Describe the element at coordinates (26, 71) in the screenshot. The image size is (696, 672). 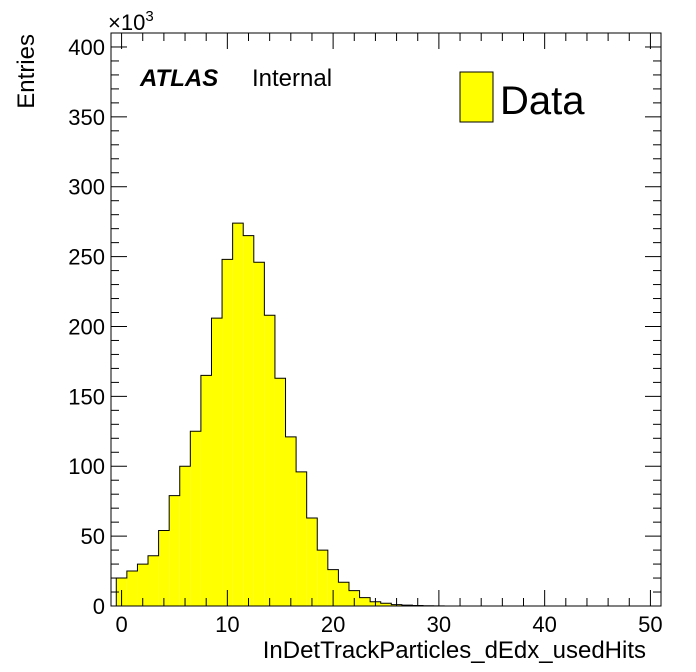
I see `y-axis-title: Entries` at that location.